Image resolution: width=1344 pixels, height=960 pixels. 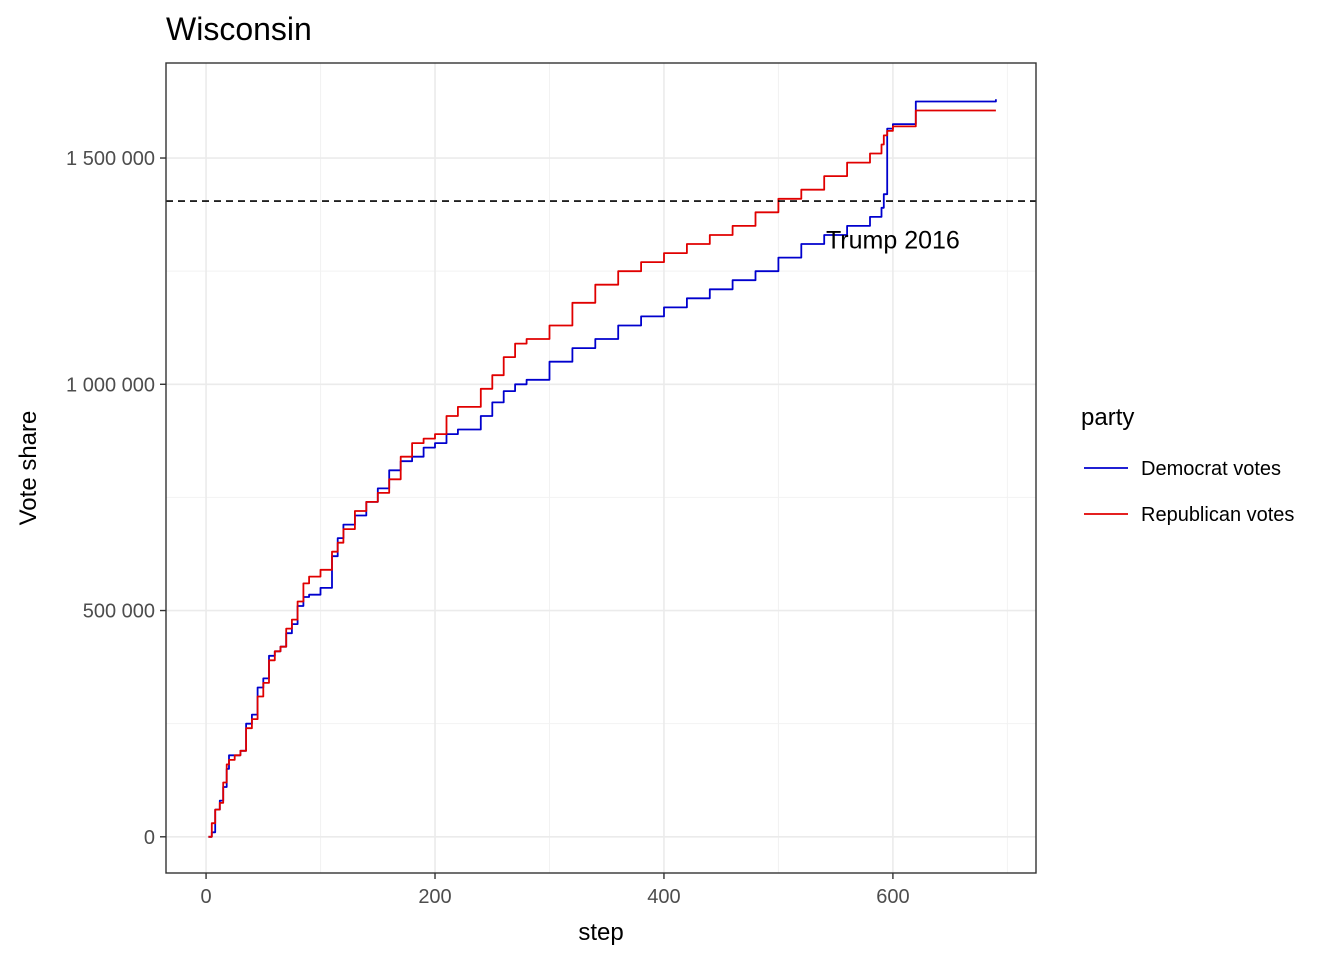 I want to click on y-tick-label: 1 500 000, so click(x=110, y=159).